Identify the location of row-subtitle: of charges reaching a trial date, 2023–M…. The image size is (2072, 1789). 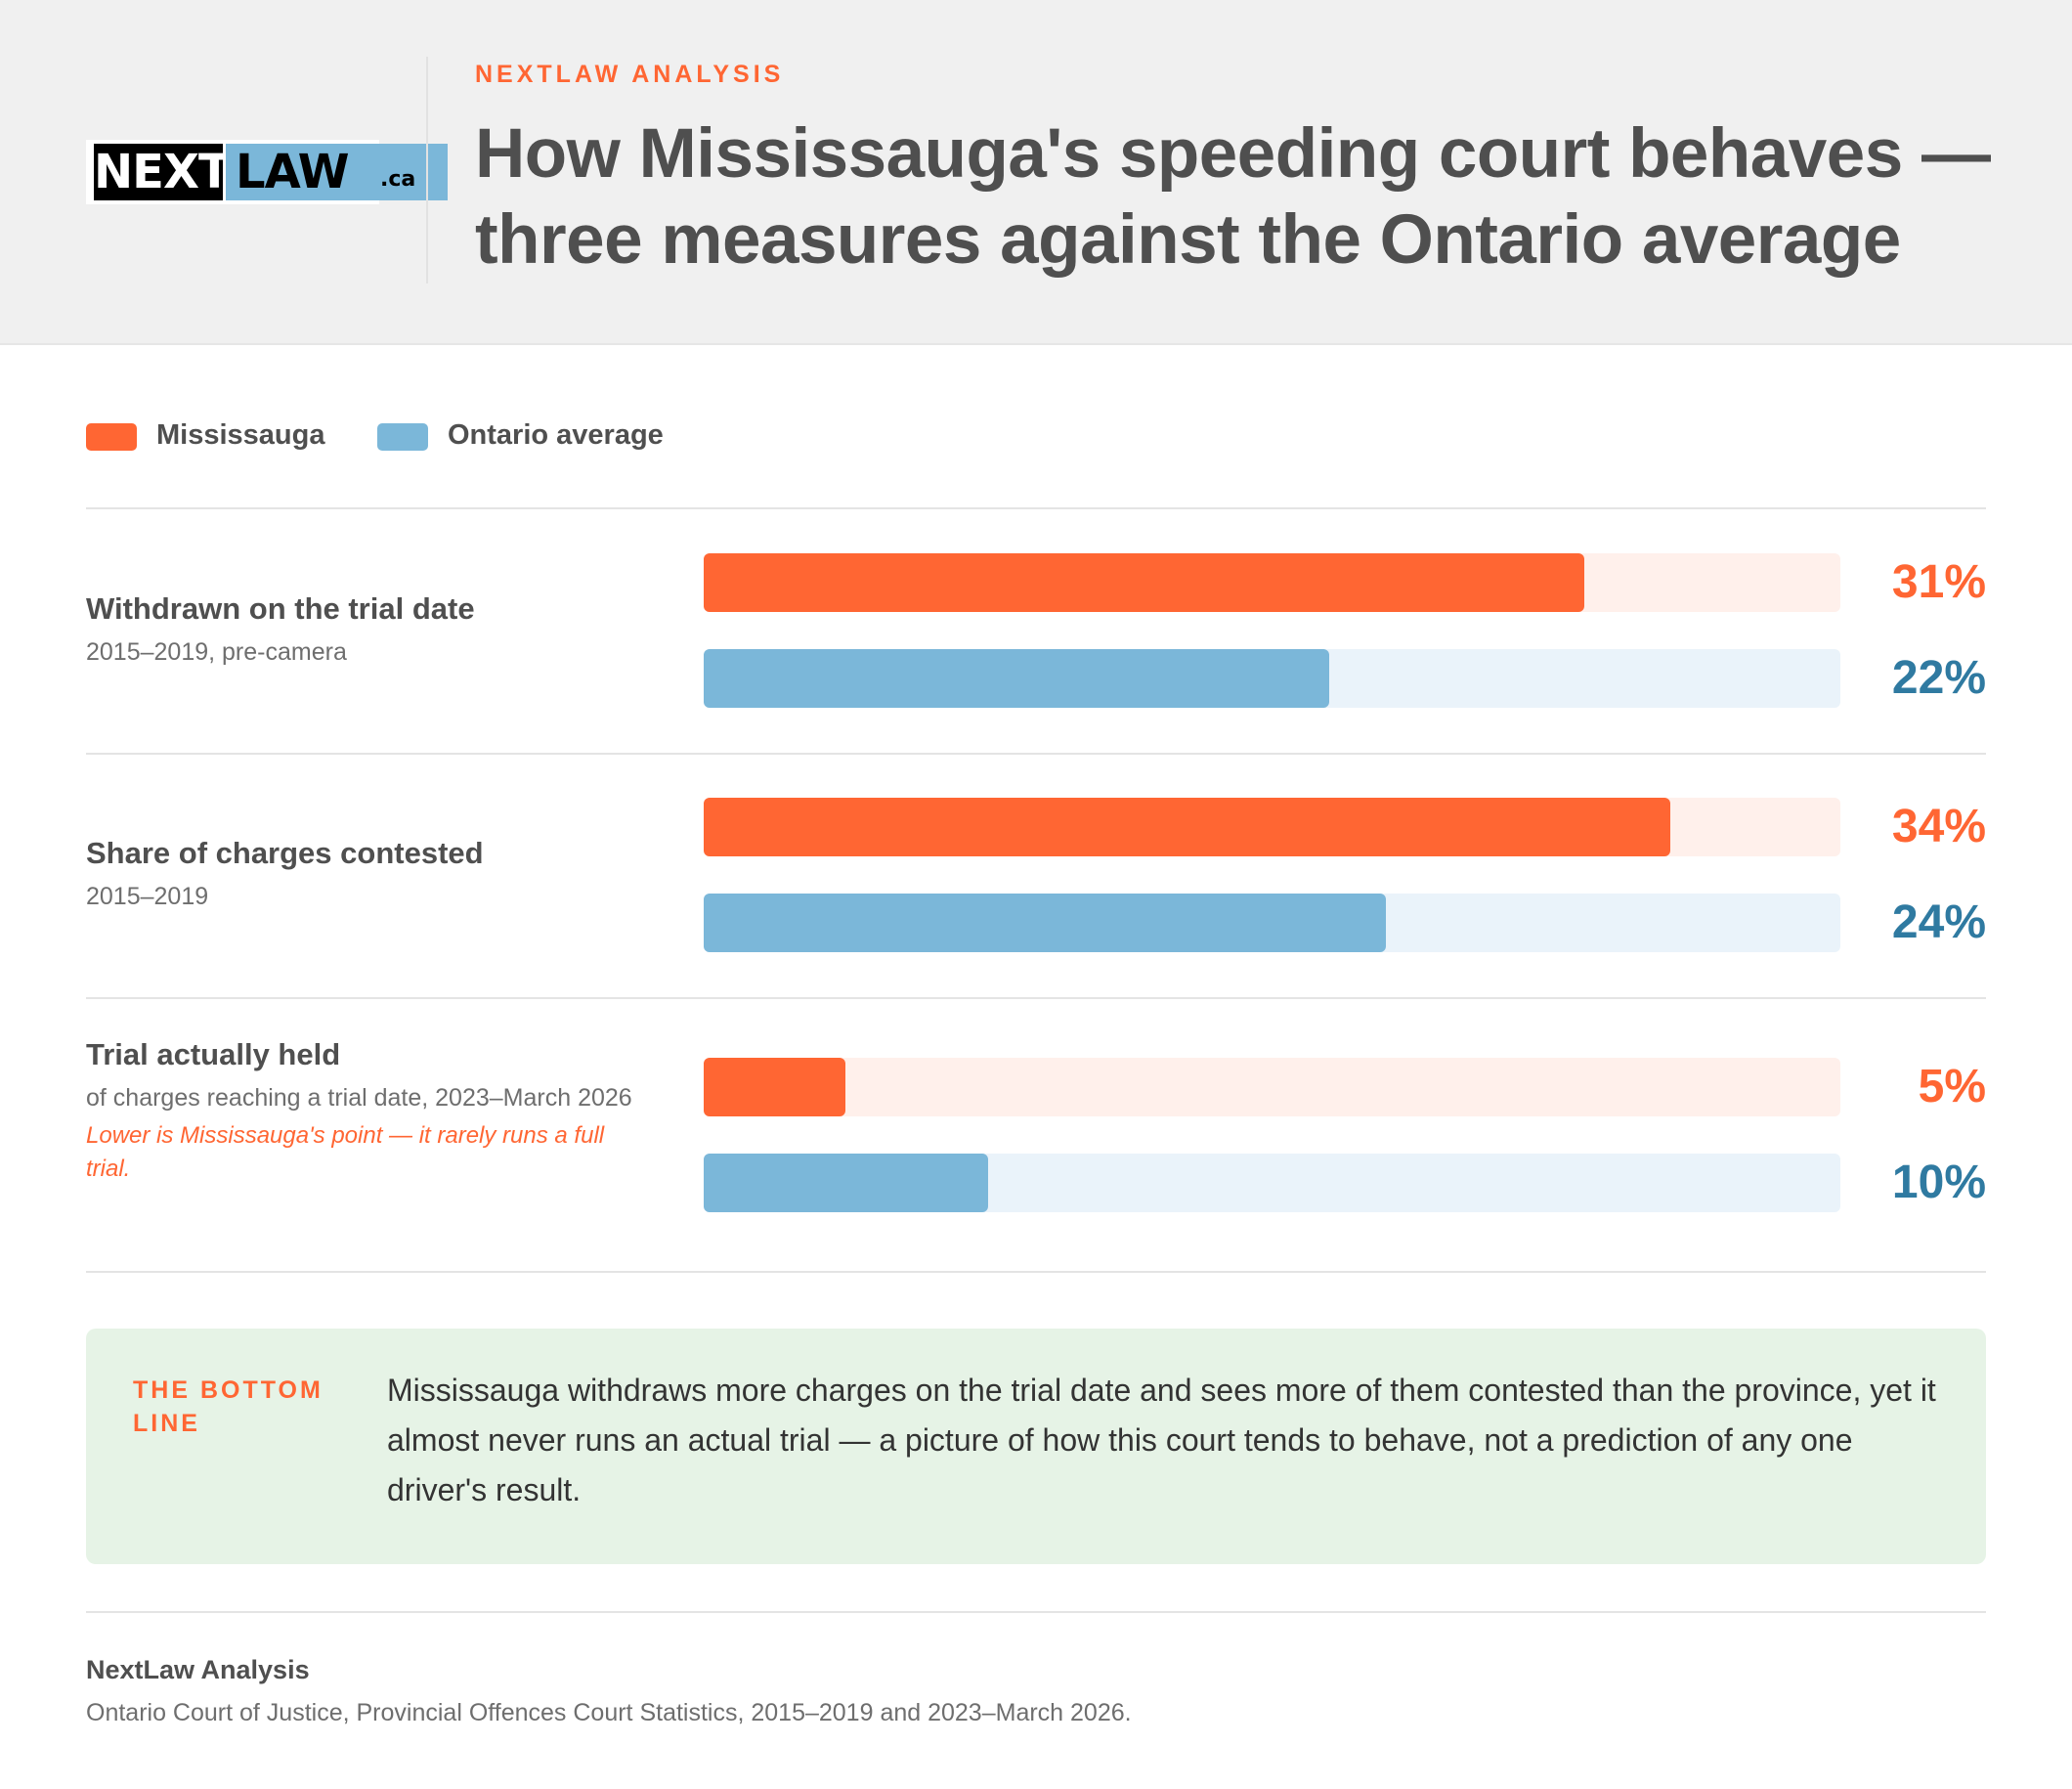
(359, 1098).